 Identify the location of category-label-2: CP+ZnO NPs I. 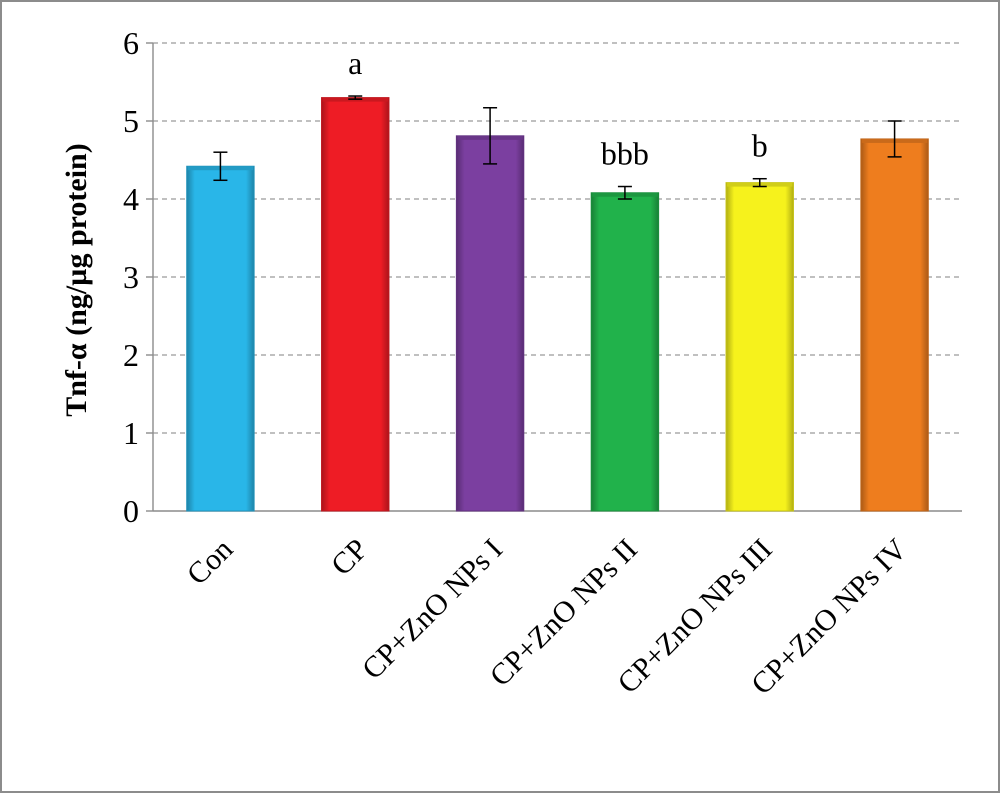
(432, 609).